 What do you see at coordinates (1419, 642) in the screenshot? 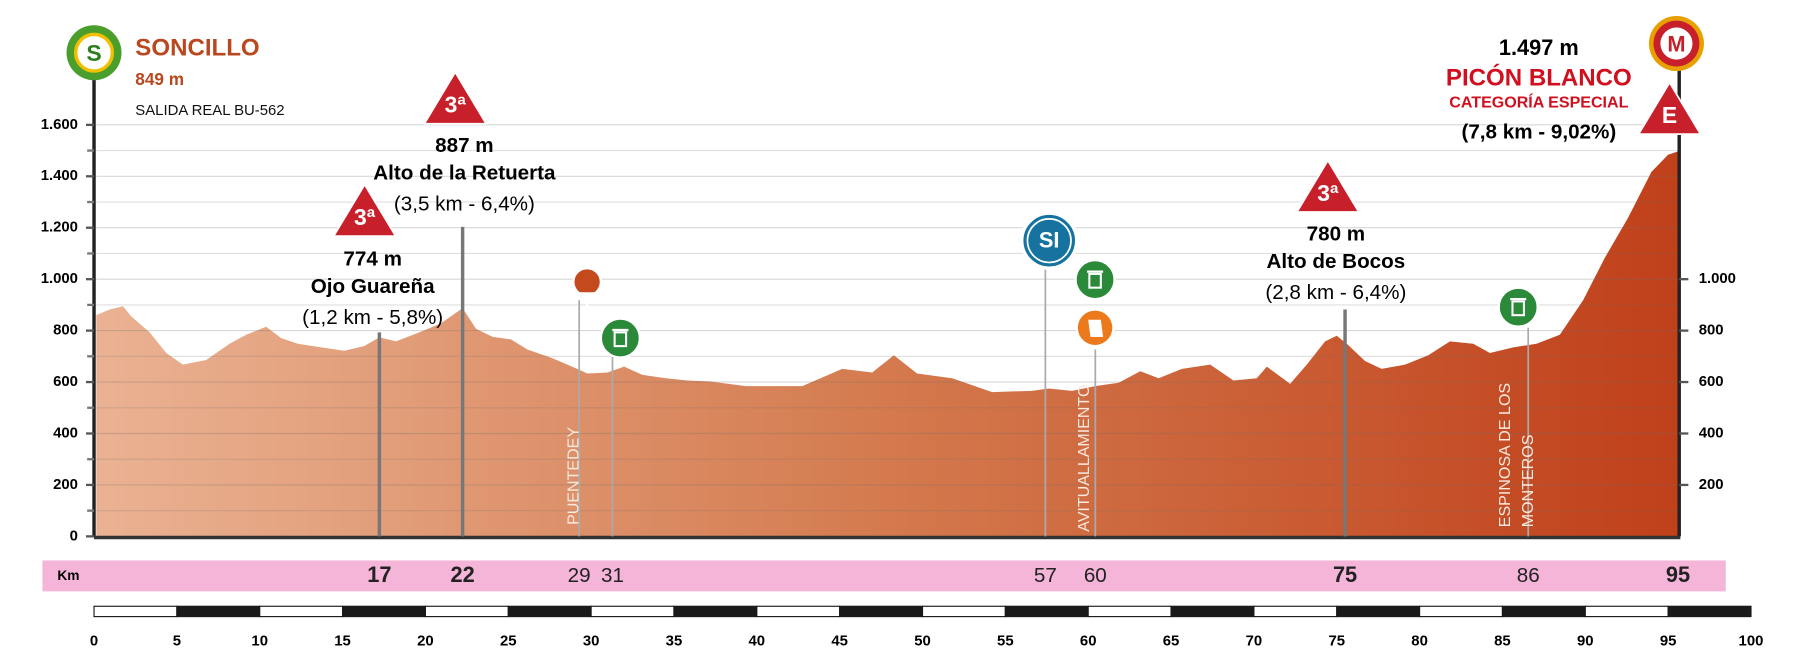
I see `x-tick-label: 80` at bounding box center [1419, 642].